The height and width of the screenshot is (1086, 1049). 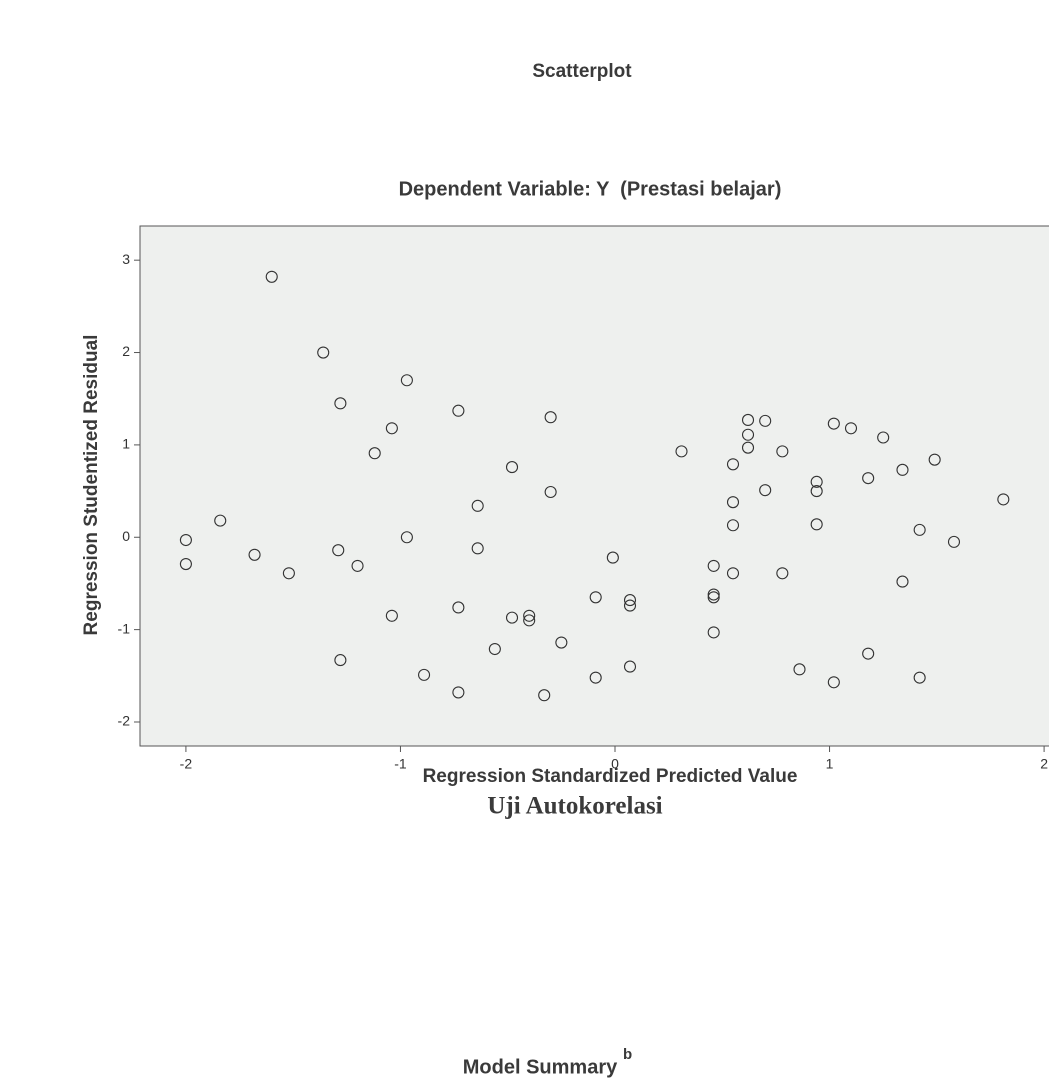 I want to click on x-tick-label: -2, so click(x=186, y=764).